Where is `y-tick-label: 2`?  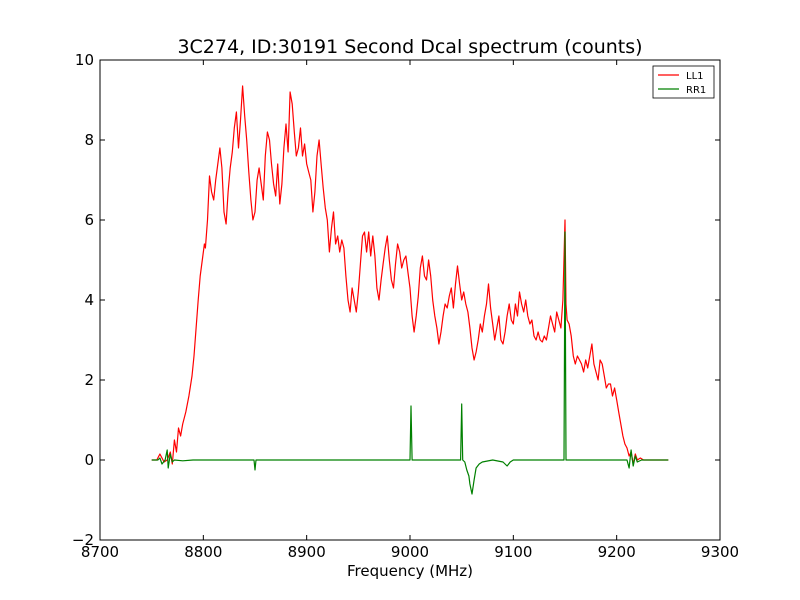
y-tick-label: 2 is located at coordinates (89, 380).